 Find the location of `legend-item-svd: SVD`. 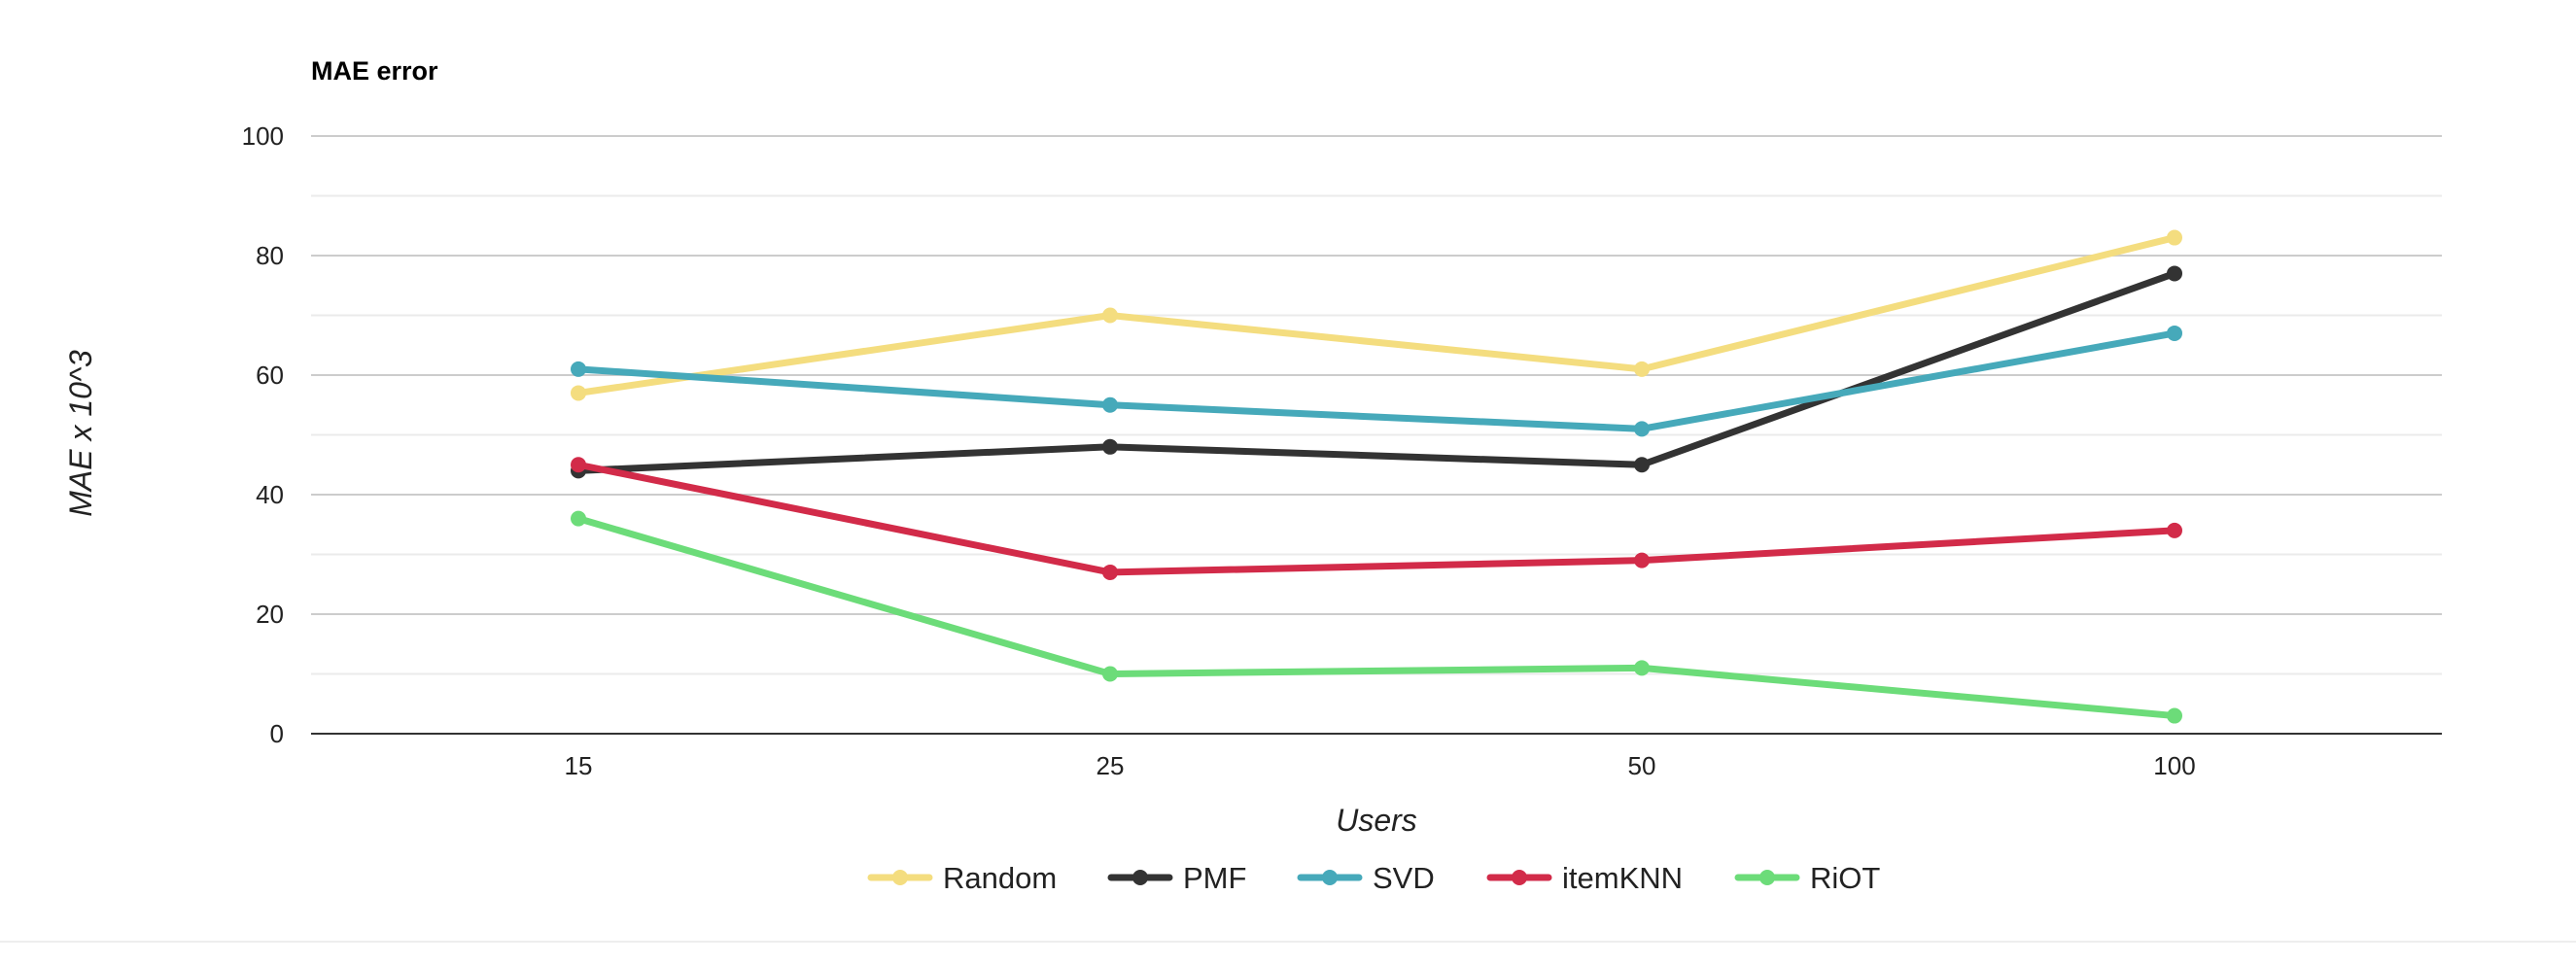

legend-item-svd: SVD is located at coordinates (1366, 878).